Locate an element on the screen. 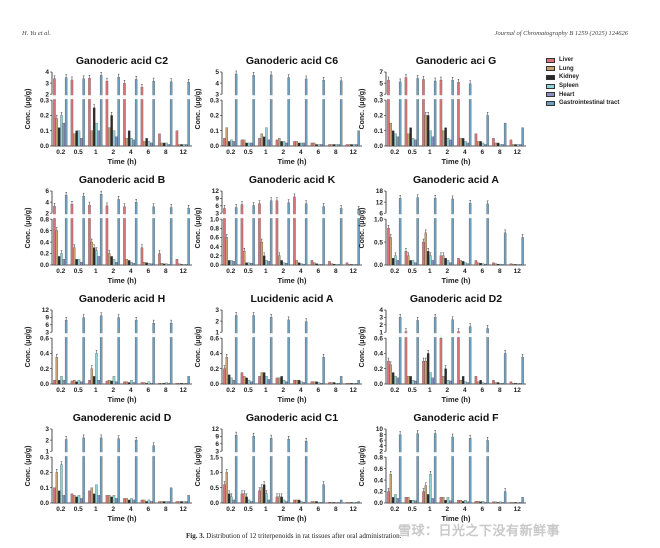  y-tick-label: 0.4 is located at coordinates (44, 242).